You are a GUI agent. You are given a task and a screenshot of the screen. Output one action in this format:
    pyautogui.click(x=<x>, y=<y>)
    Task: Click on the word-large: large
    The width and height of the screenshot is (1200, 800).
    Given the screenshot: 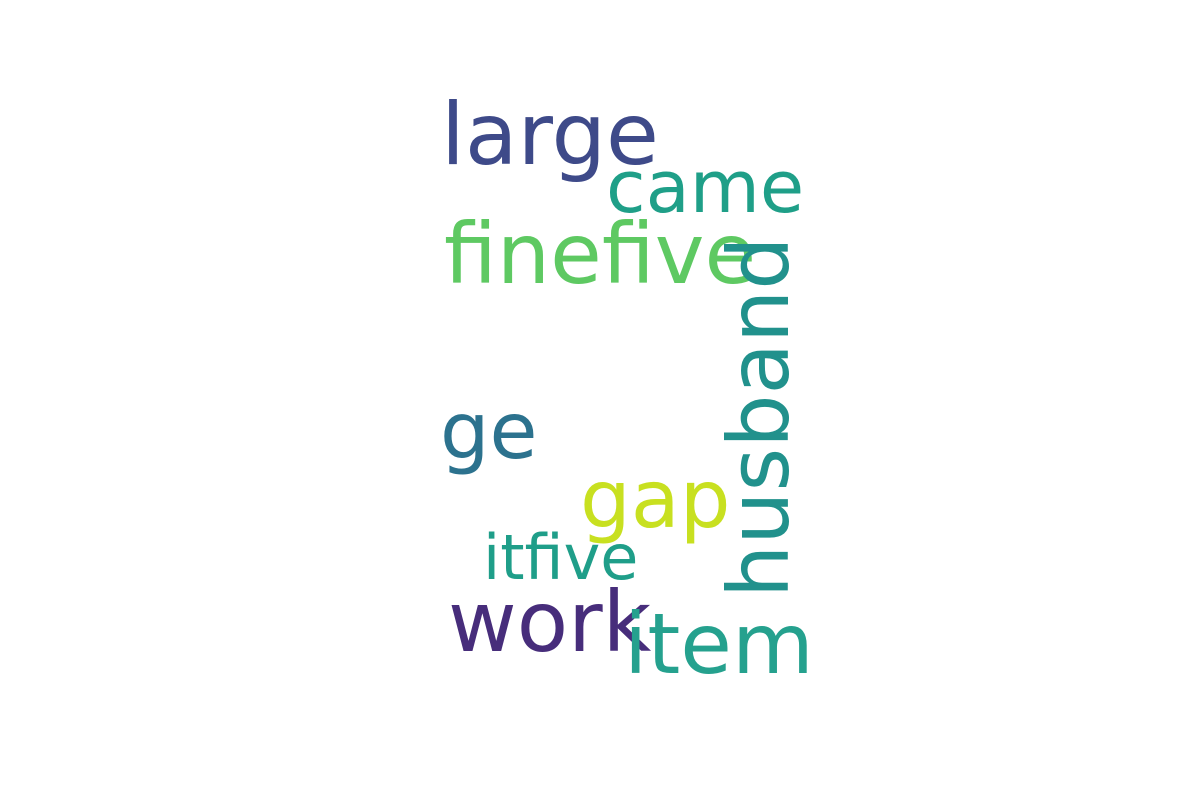 What is the action you would take?
    pyautogui.click(x=550, y=135)
    